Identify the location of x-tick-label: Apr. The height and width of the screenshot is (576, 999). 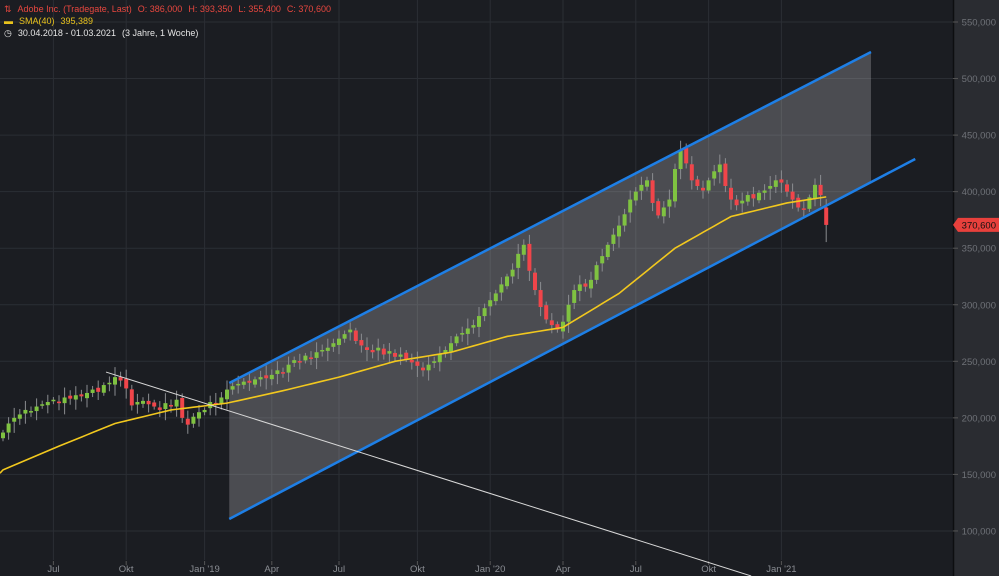
(563, 569).